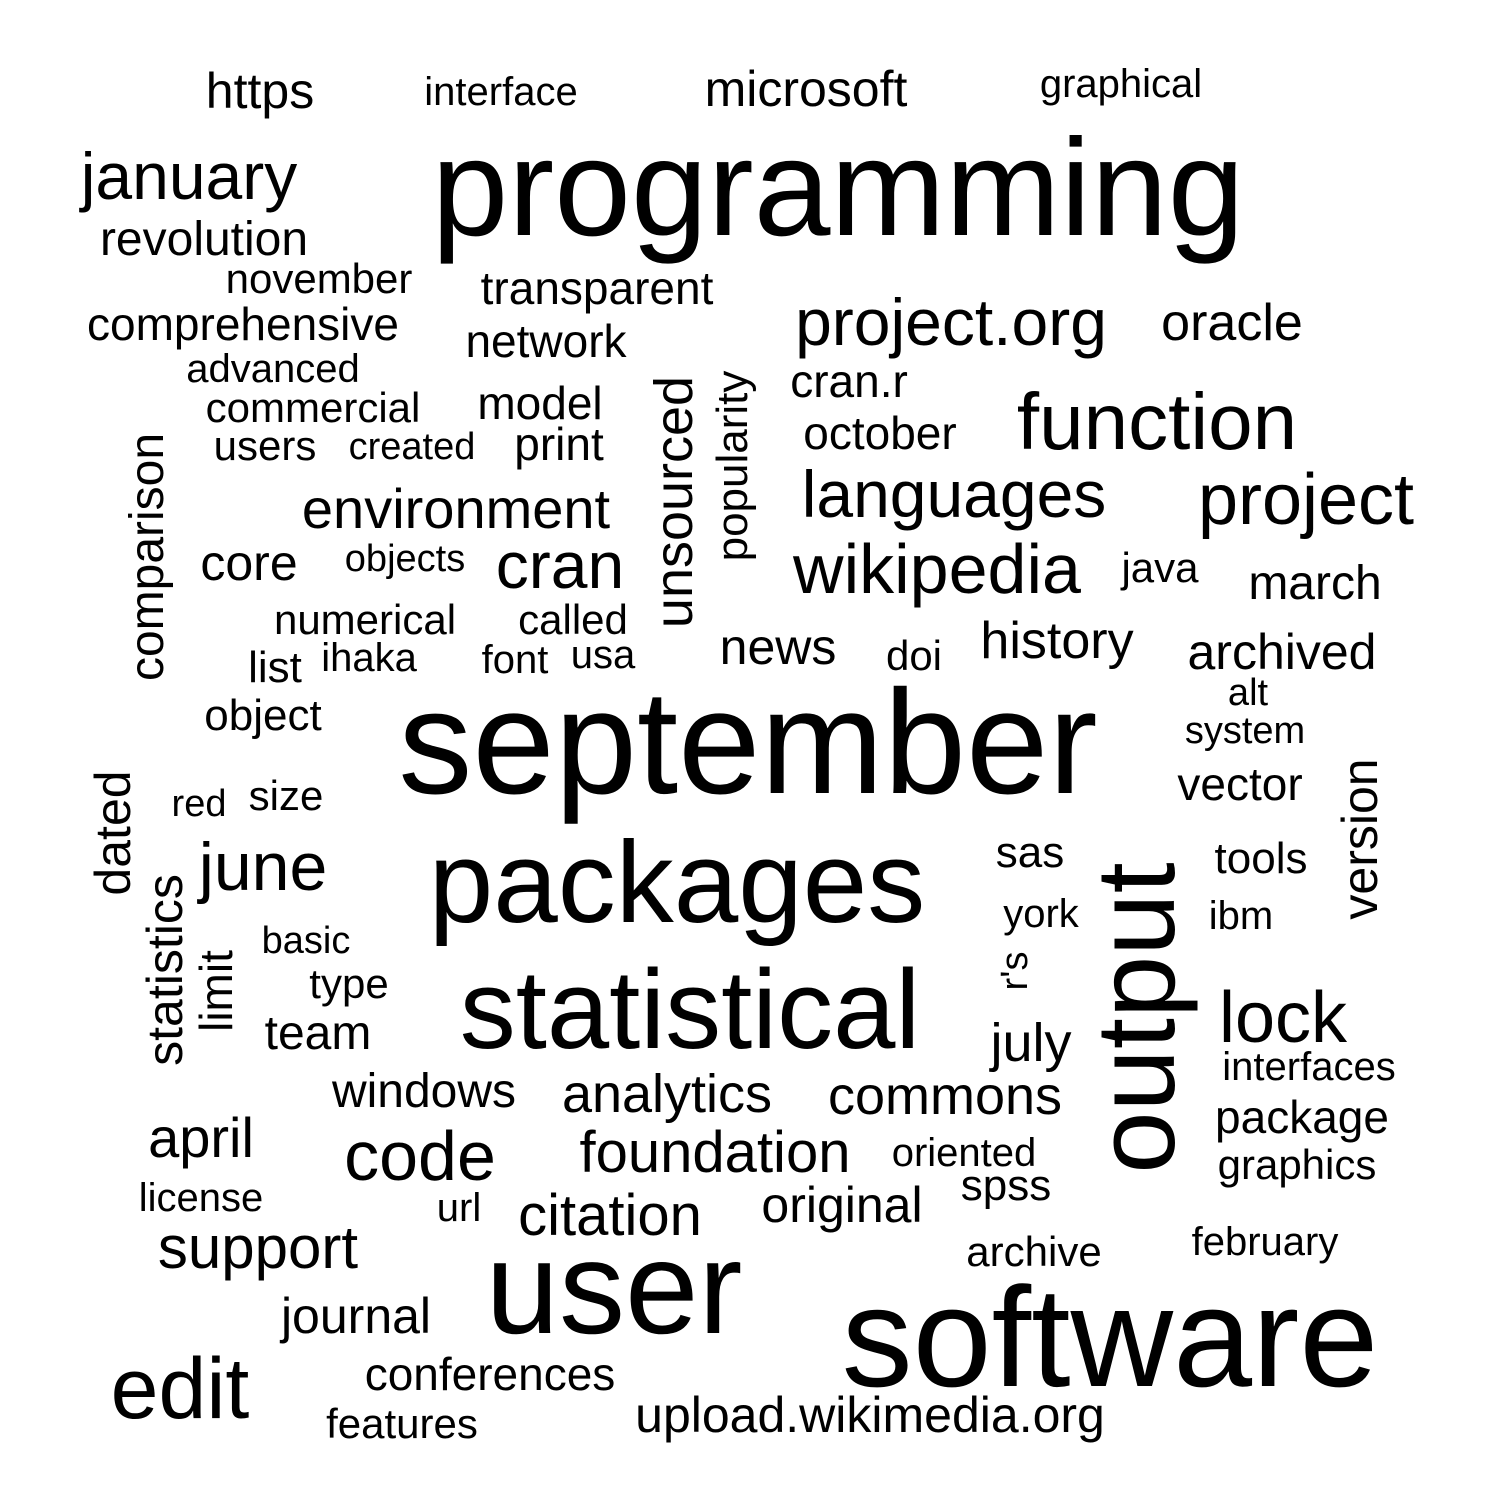 Image resolution: width=1500 pixels, height=1500 pixels. I want to click on word-advanced: advanced, so click(273, 369).